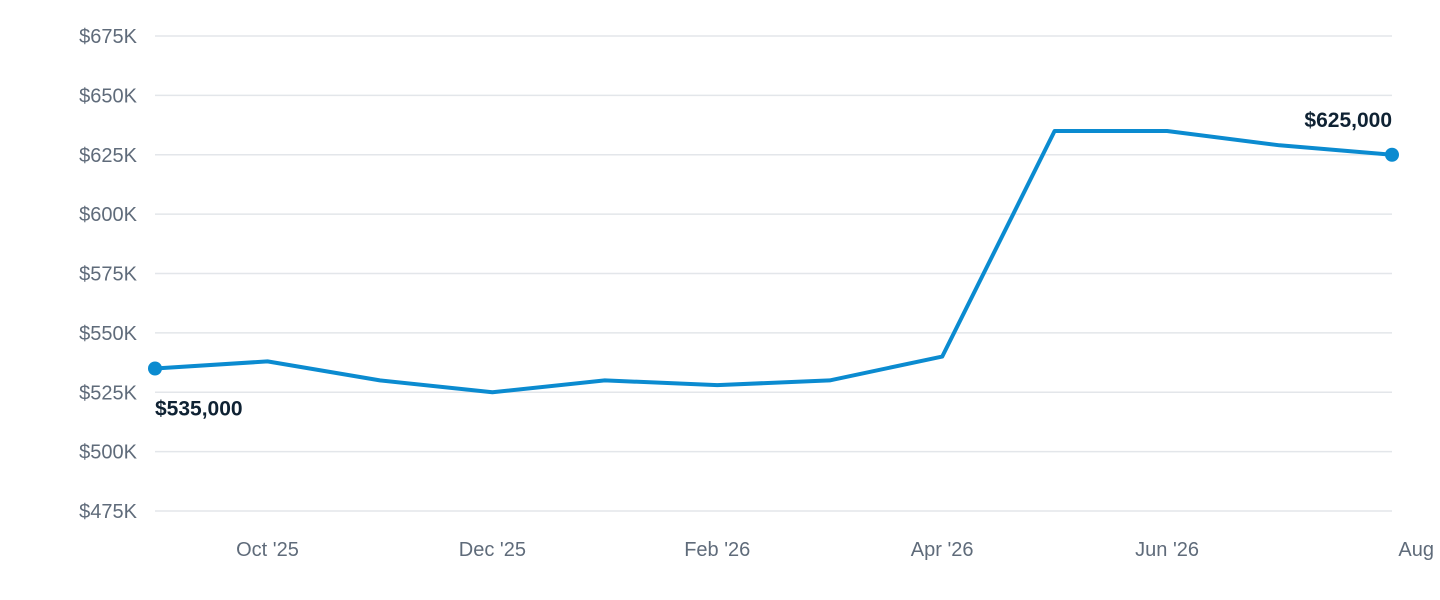 This screenshot has height=600, width=1440. I want to click on y-tick-label: $575K, so click(108, 275).